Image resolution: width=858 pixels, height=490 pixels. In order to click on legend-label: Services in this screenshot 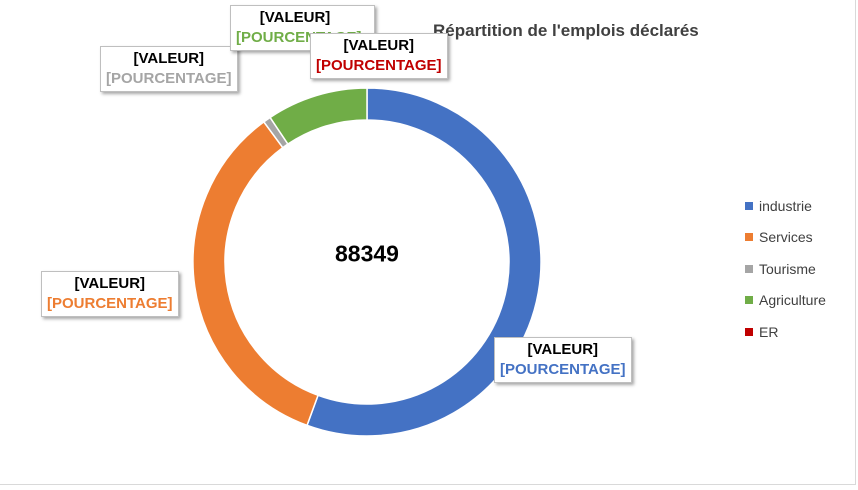, I will do `click(786, 237)`.